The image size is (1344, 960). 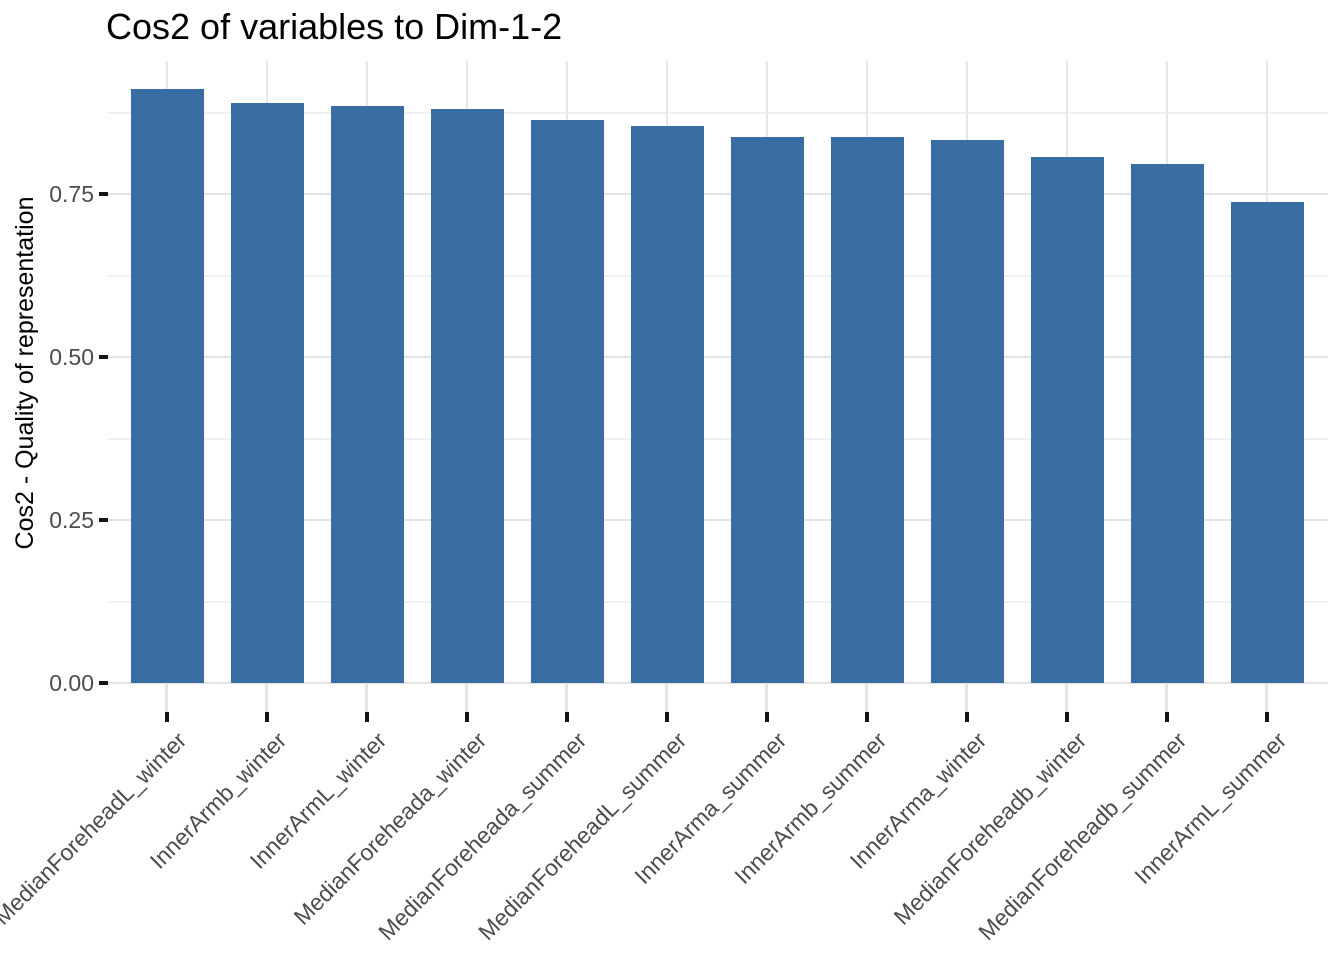 I want to click on y-tick-label: 0.50, so click(x=71, y=357).